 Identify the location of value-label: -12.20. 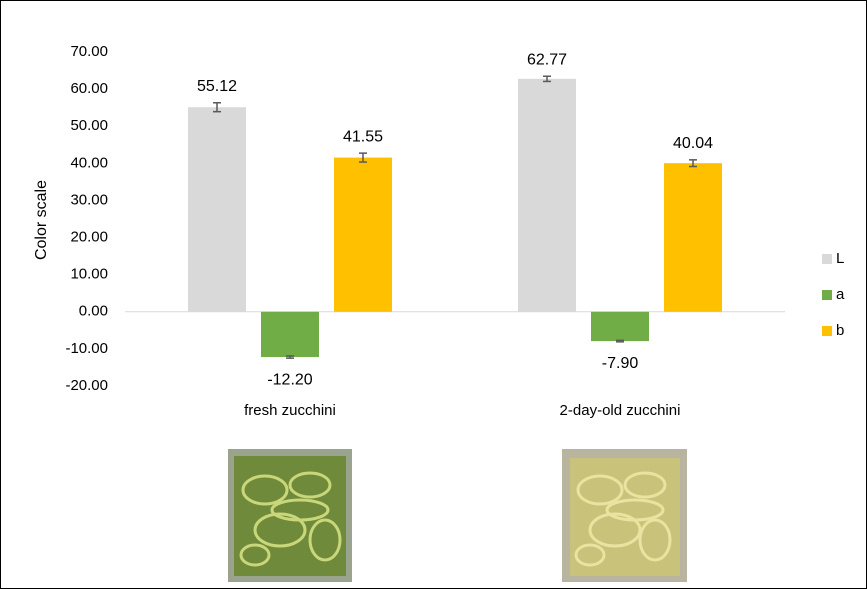
(289, 379).